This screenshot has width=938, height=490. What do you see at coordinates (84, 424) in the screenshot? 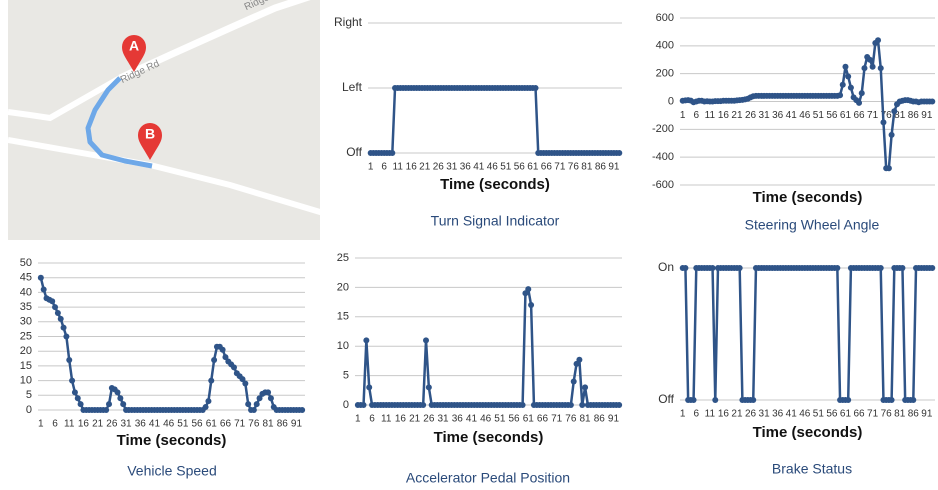
I see `x-tick-label: 16` at bounding box center [84, 424].